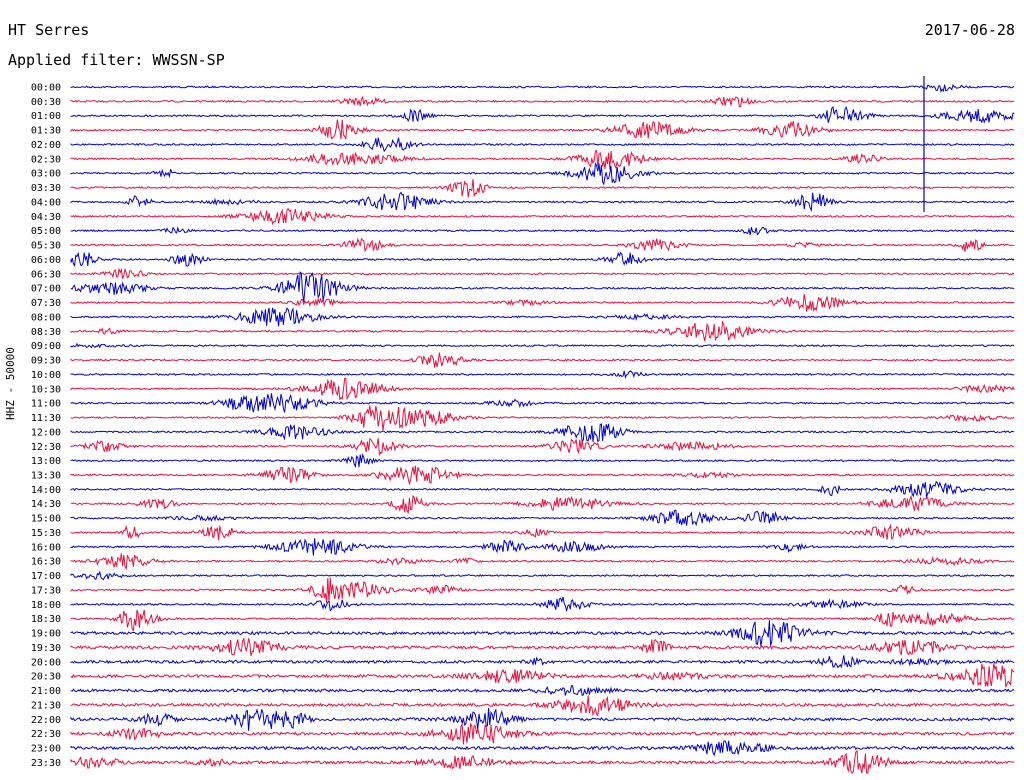 The width and height of the screenshot is (1024, 780). Describe the element at coordinates (46, 547) in the screenshot. I see `row-time-label: 16:00` at that location.